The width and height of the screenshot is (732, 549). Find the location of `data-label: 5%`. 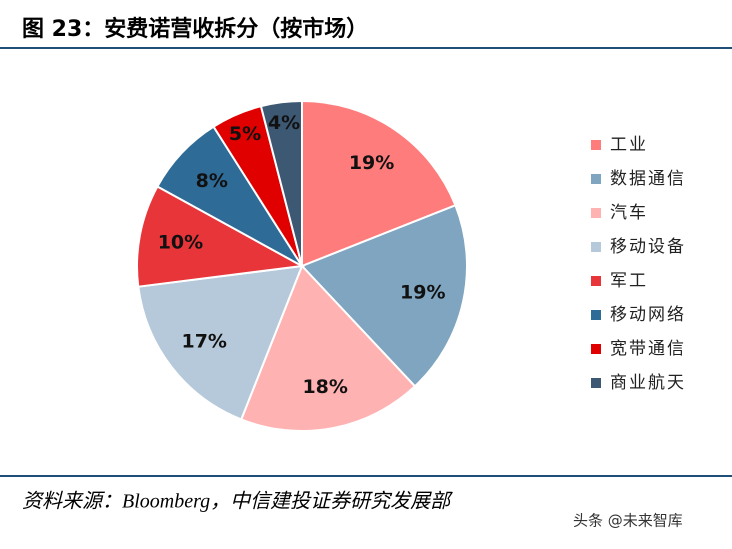

data-label: 5% is located at coordinates (245, 134).